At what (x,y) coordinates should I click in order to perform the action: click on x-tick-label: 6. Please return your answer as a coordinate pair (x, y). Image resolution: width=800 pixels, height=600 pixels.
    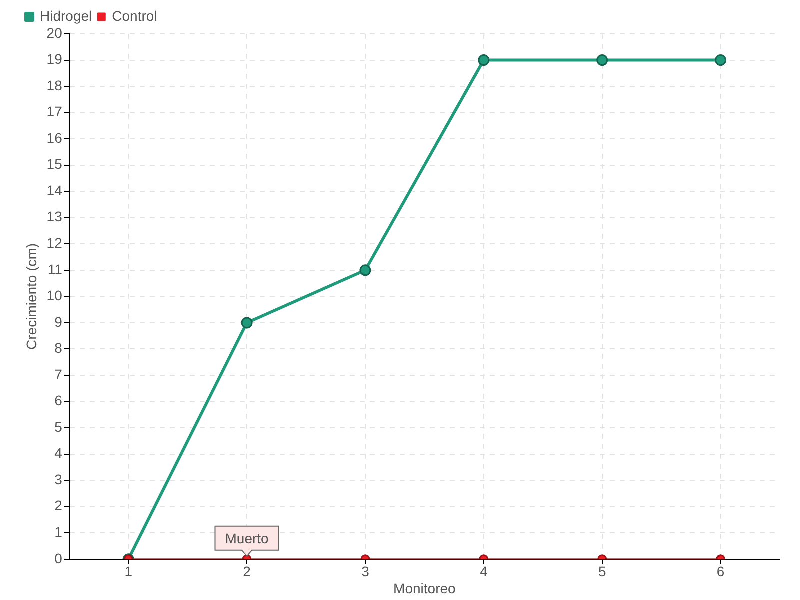
    Looking at the image, I should click on (720, 572).